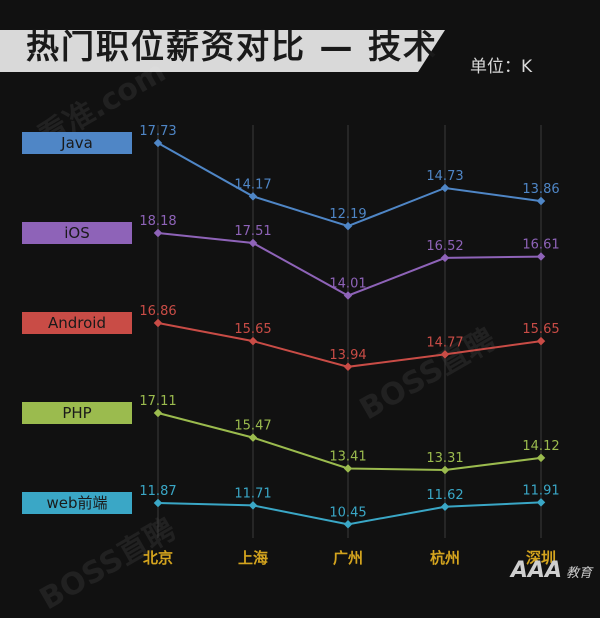 The image size is (600, 618). Describe the element at coordinates (445, 558) in the screenshot. I see `category-label-3: 杭州` at that location.